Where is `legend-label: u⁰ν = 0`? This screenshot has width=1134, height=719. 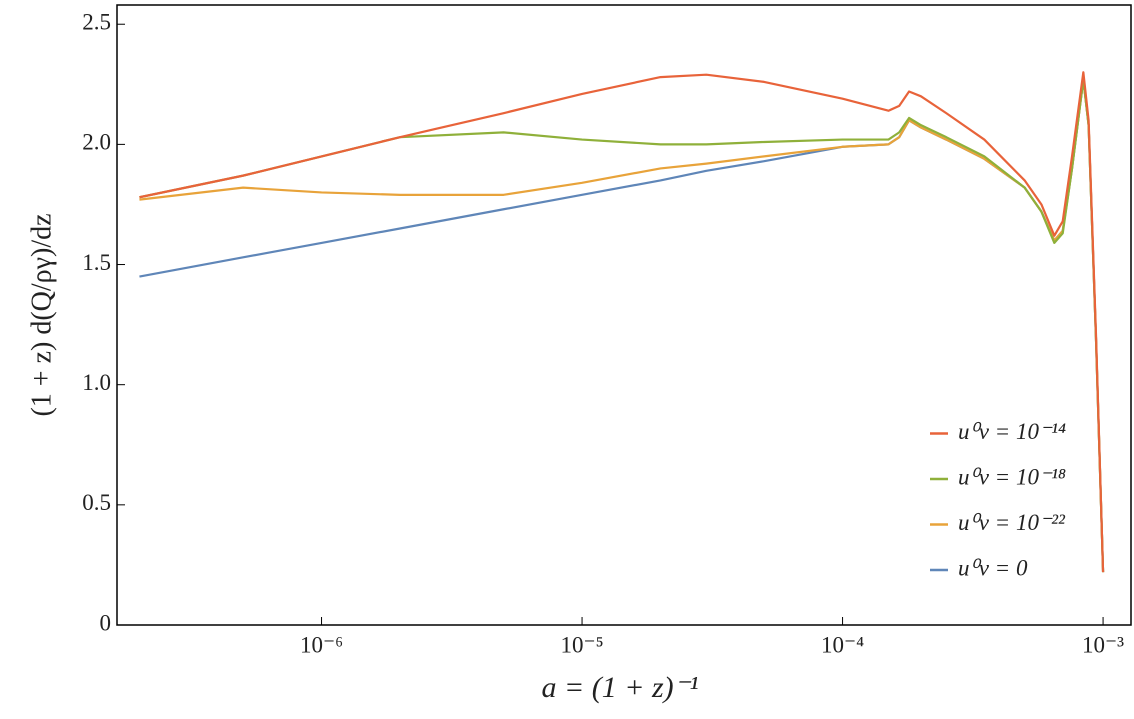
legend-label: u⁰ν = 0 is located at coordinates (993, 567).